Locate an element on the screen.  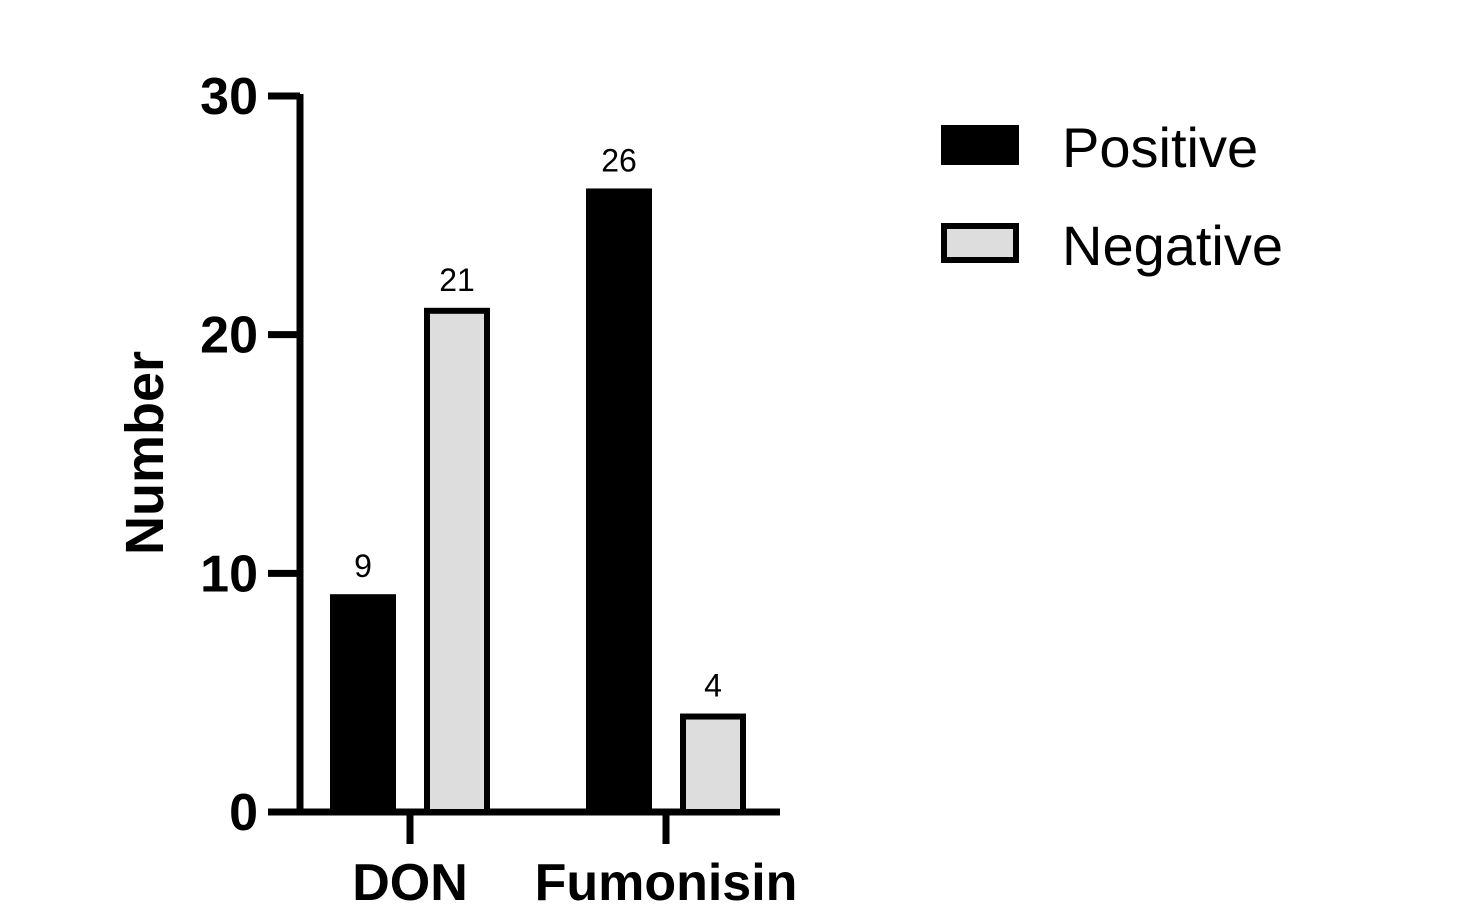
legend-label-negative: Negative is located at coordinates (1172, 245).